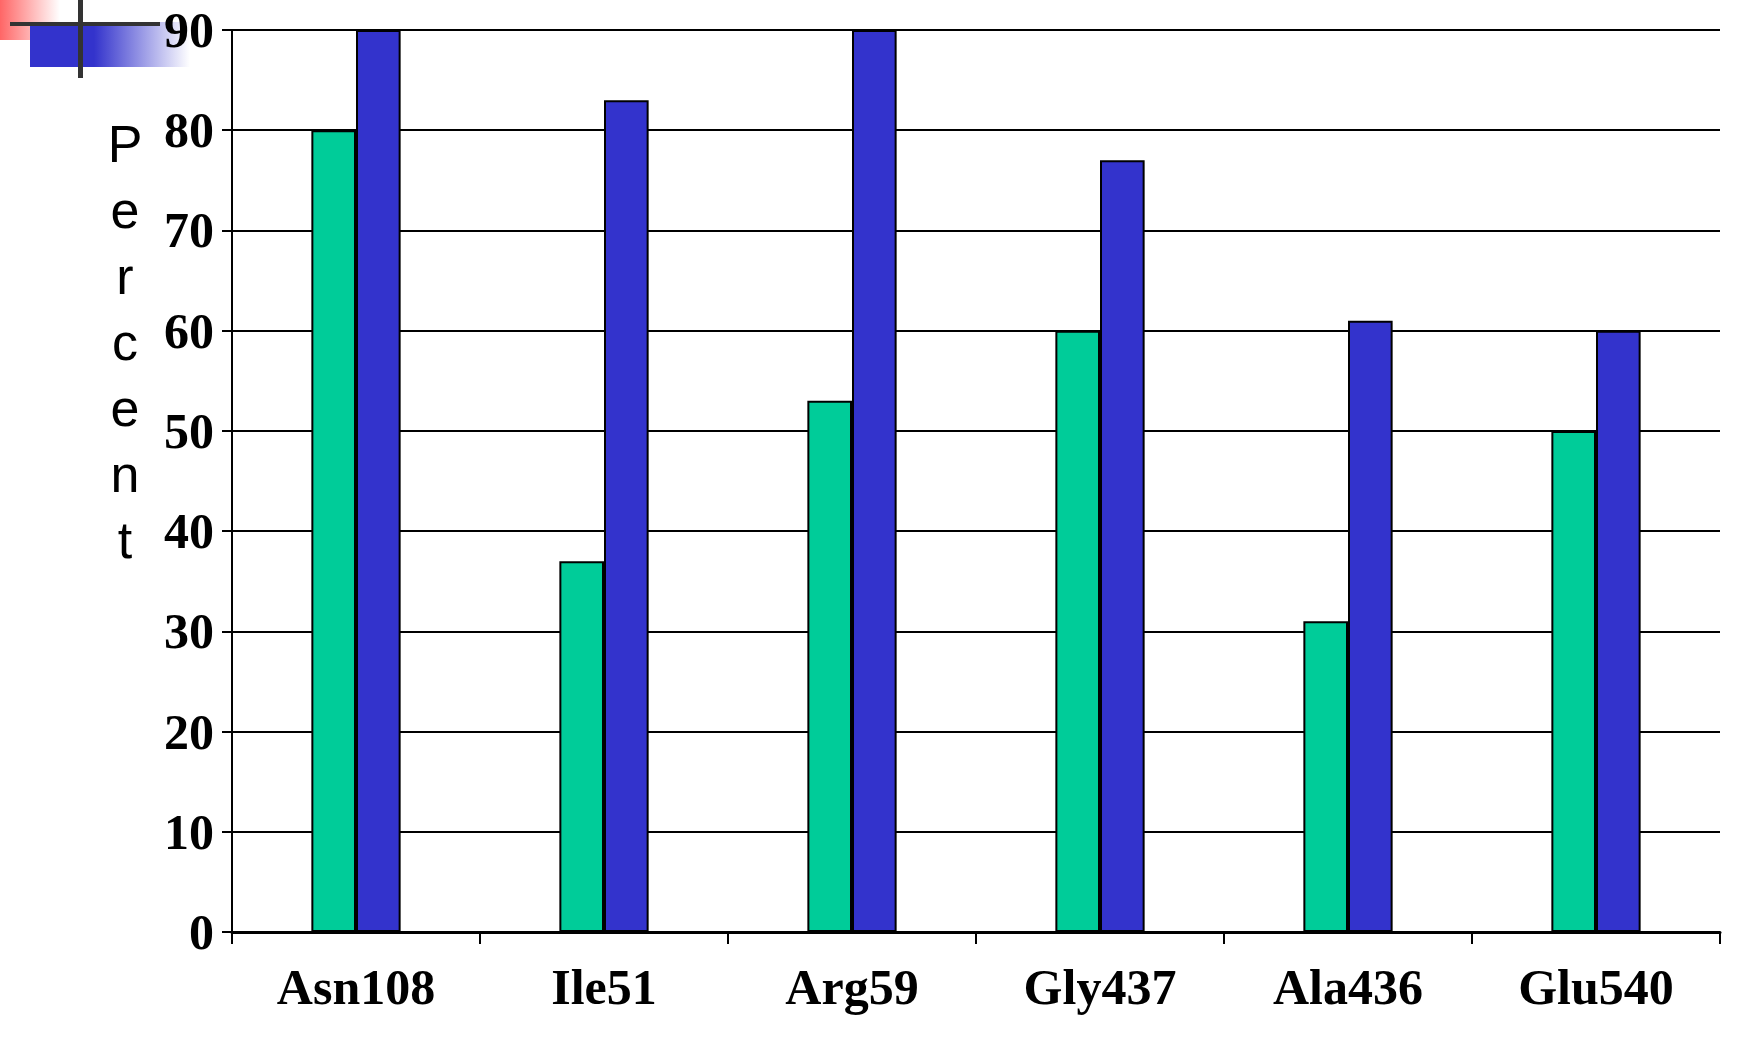  What do you see at coordinates (189, 531) in the screenshot?
I see `y-tick-label: 40` at bounding box center [189, 531].